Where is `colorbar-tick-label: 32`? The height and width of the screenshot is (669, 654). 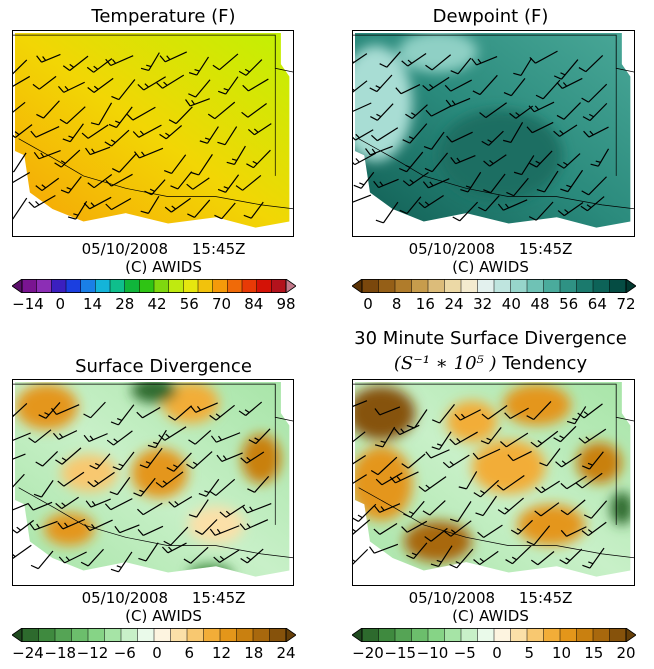 colorbar-tick-label: 32 is located at coordinates (483, 304).